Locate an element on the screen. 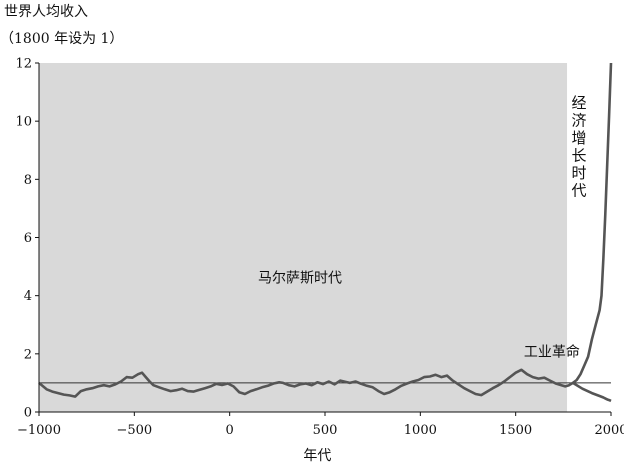 The height and width of the screenshot is (467, 624). y-tick-label: 10 is located at coordinates (23, 122).